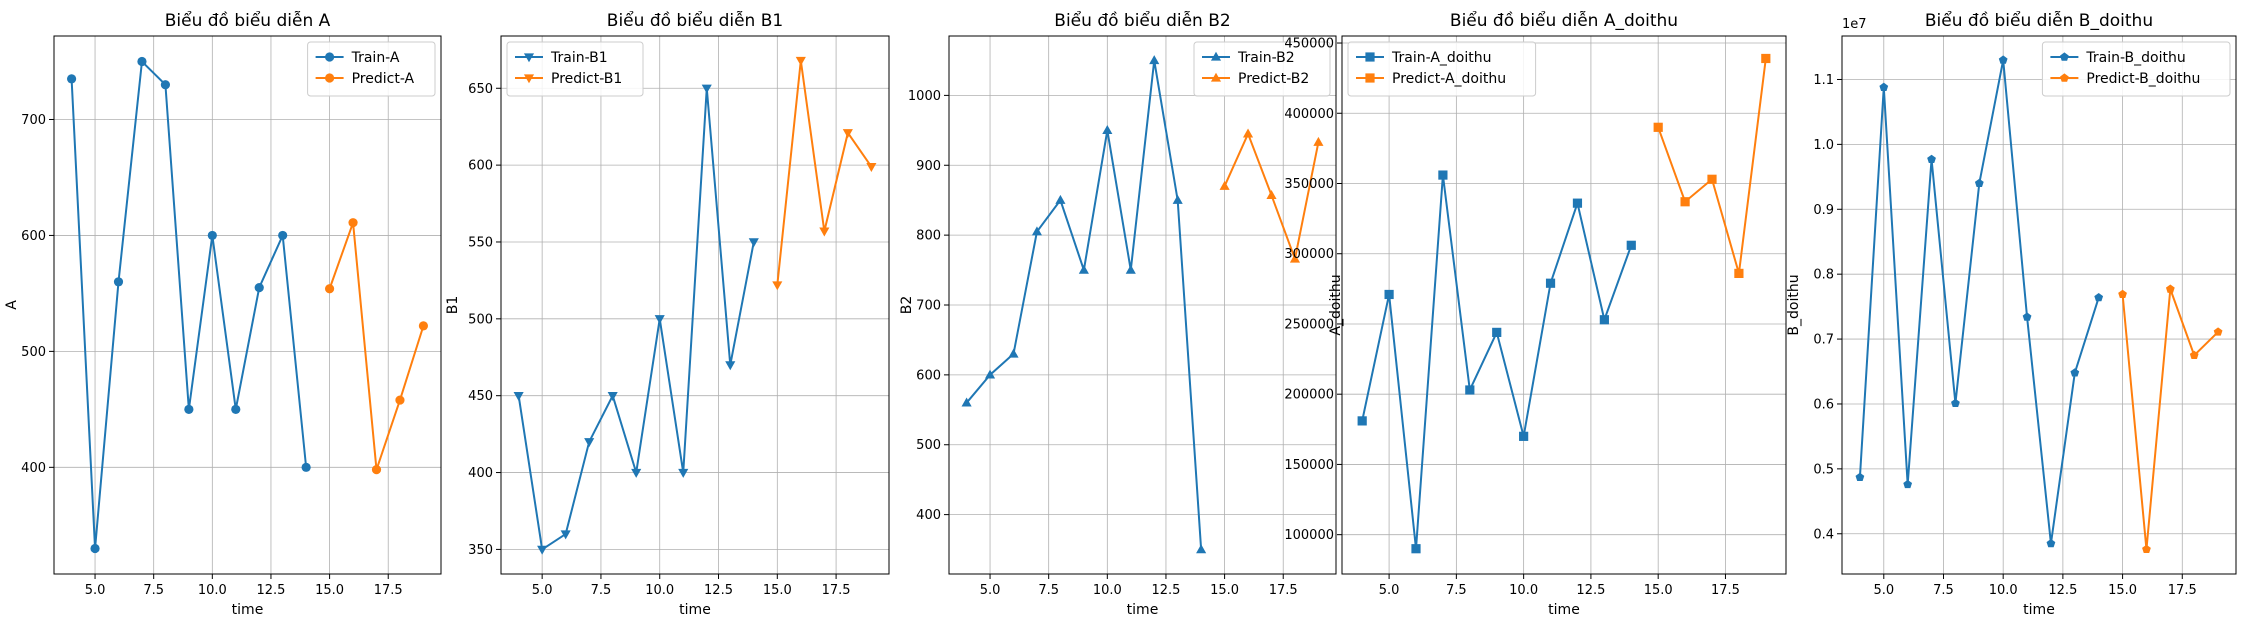 Image resolution: width=2245 pixels, height=626 pixels. I want to click on y-offset-label: 1e7, so click(1854, 24).